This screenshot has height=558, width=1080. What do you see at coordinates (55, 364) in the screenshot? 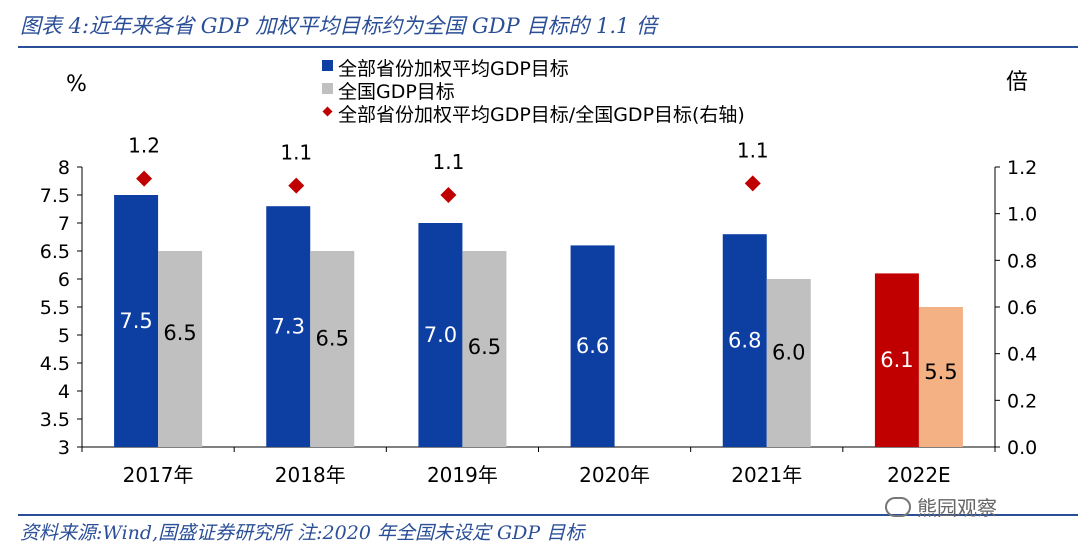
I see `left-tick-label: 4.5` at bounding box center [55, 364].